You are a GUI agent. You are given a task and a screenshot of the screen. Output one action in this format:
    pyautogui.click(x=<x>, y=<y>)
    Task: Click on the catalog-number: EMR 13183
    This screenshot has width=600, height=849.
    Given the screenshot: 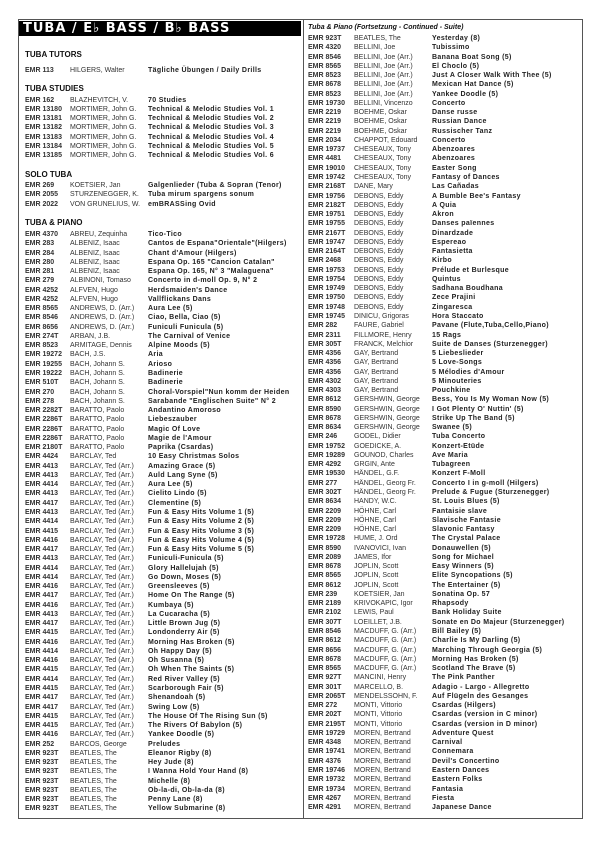 What is the action you would take?
    pyautogui.click(x=43, y=137)
    